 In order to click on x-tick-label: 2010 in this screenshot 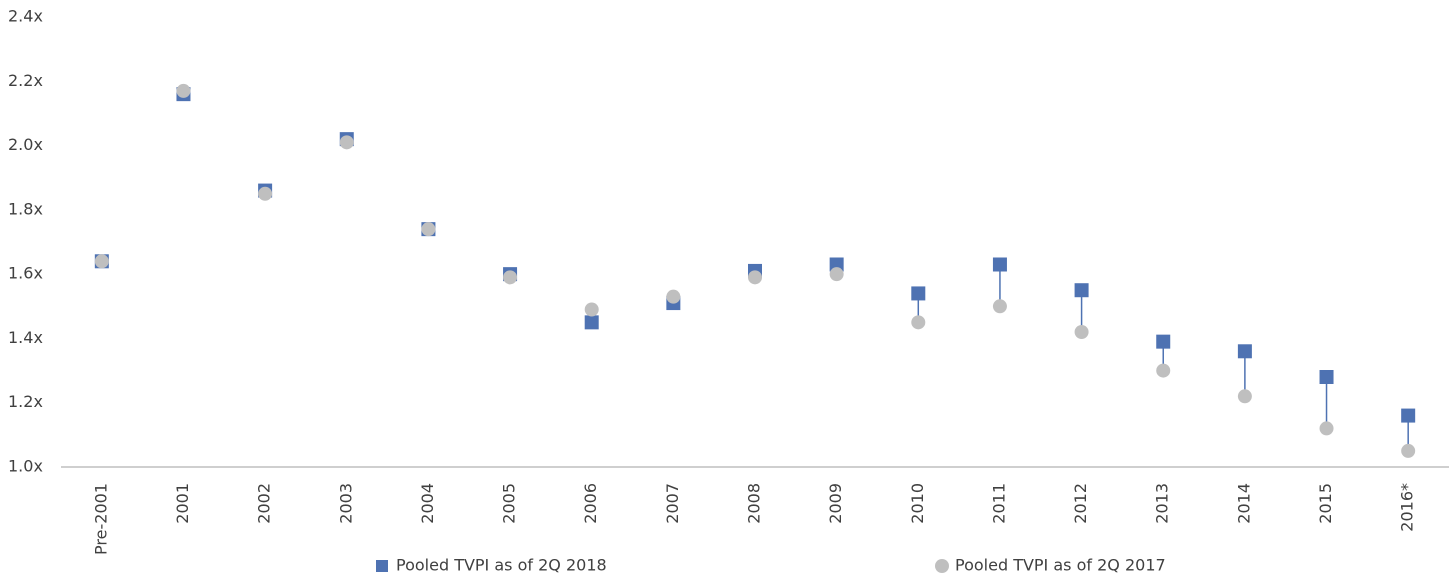, I will do `click(917, 503)`.